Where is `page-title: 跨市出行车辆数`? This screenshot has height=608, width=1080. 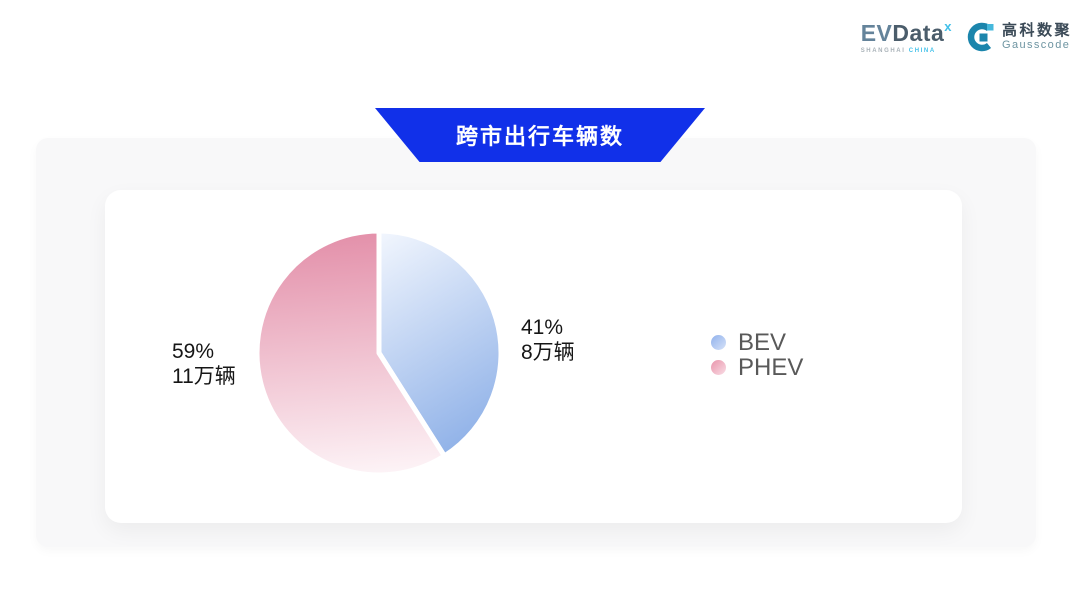
page-title: 跨市出行车辆数 is located at coordinates (539, 136).